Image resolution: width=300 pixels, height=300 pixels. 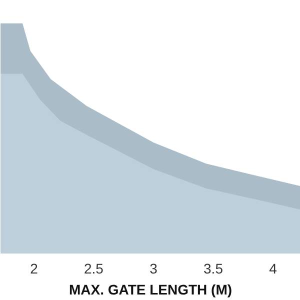 I want to click on x-tick-label: 2, so click(x=34, y=268).